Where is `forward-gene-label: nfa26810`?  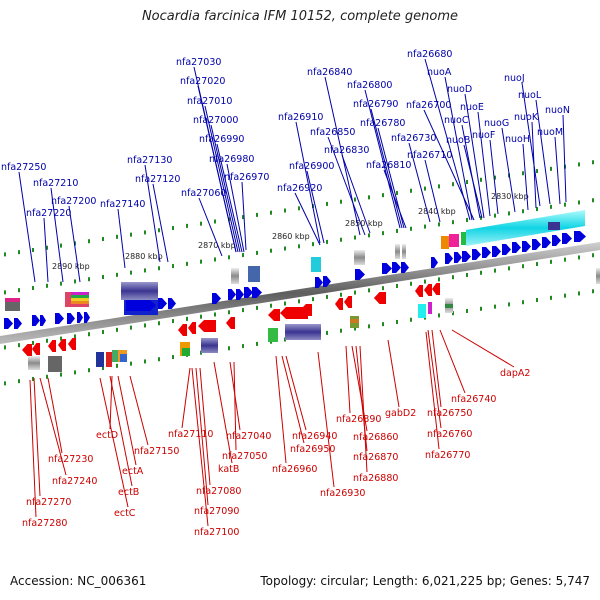 forward-gene-label: nfa26810 is located at coordinates (388, 165).